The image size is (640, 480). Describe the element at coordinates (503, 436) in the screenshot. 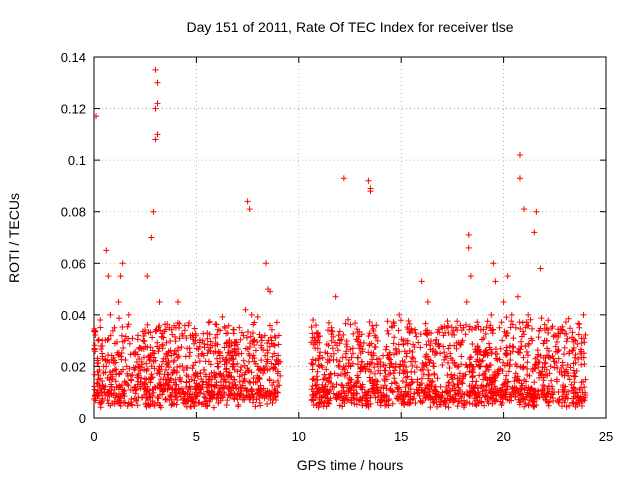

I see `x-tick-label: 20` at that location.